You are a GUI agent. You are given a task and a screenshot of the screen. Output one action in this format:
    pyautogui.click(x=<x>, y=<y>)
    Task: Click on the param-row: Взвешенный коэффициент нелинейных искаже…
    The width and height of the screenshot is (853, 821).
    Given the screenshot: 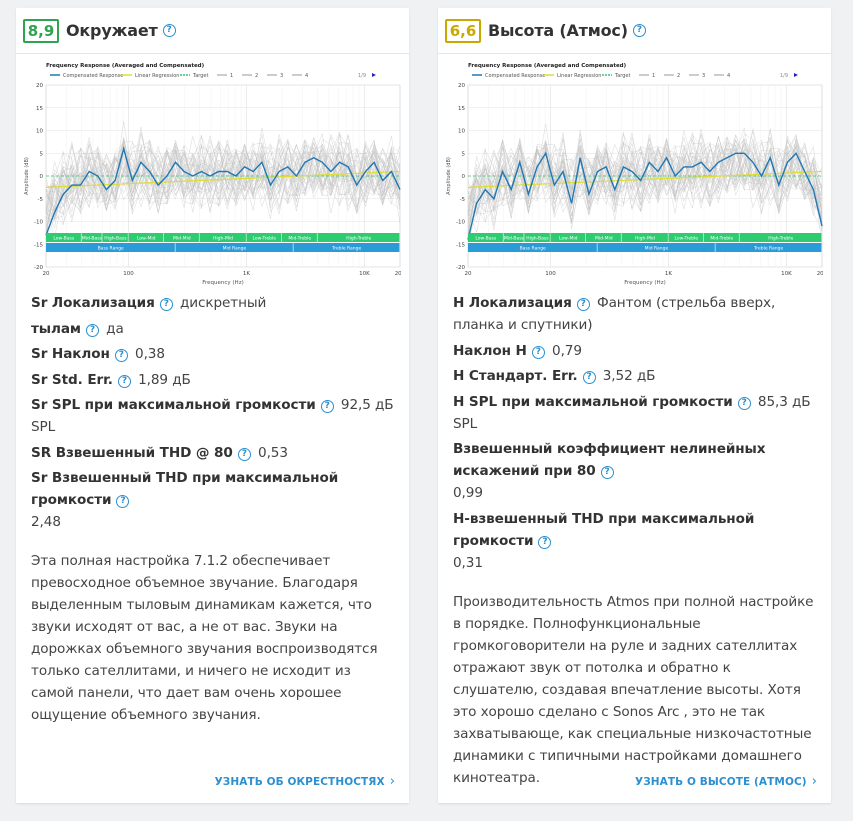 What is the action you would take?
    pyautogui.click(x=634, y=471)
    